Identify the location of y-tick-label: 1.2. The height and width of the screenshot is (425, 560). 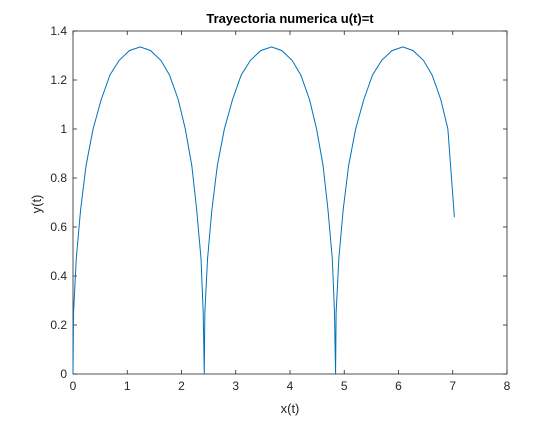
(58, 80).